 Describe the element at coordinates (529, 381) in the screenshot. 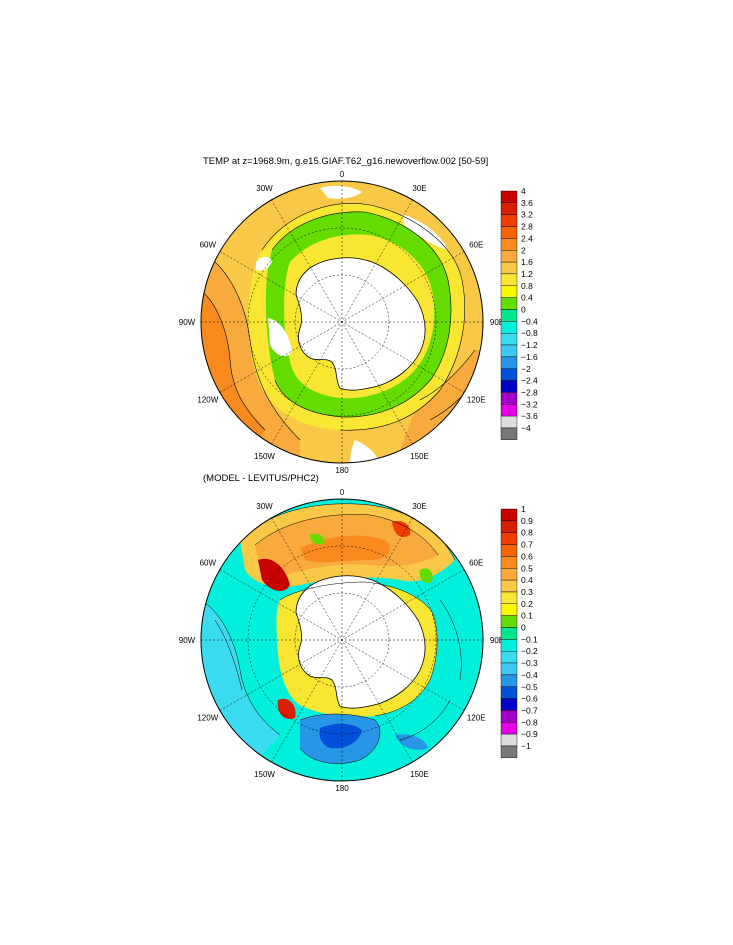

I see `colorbar-tick-label: −2.4` at that location.